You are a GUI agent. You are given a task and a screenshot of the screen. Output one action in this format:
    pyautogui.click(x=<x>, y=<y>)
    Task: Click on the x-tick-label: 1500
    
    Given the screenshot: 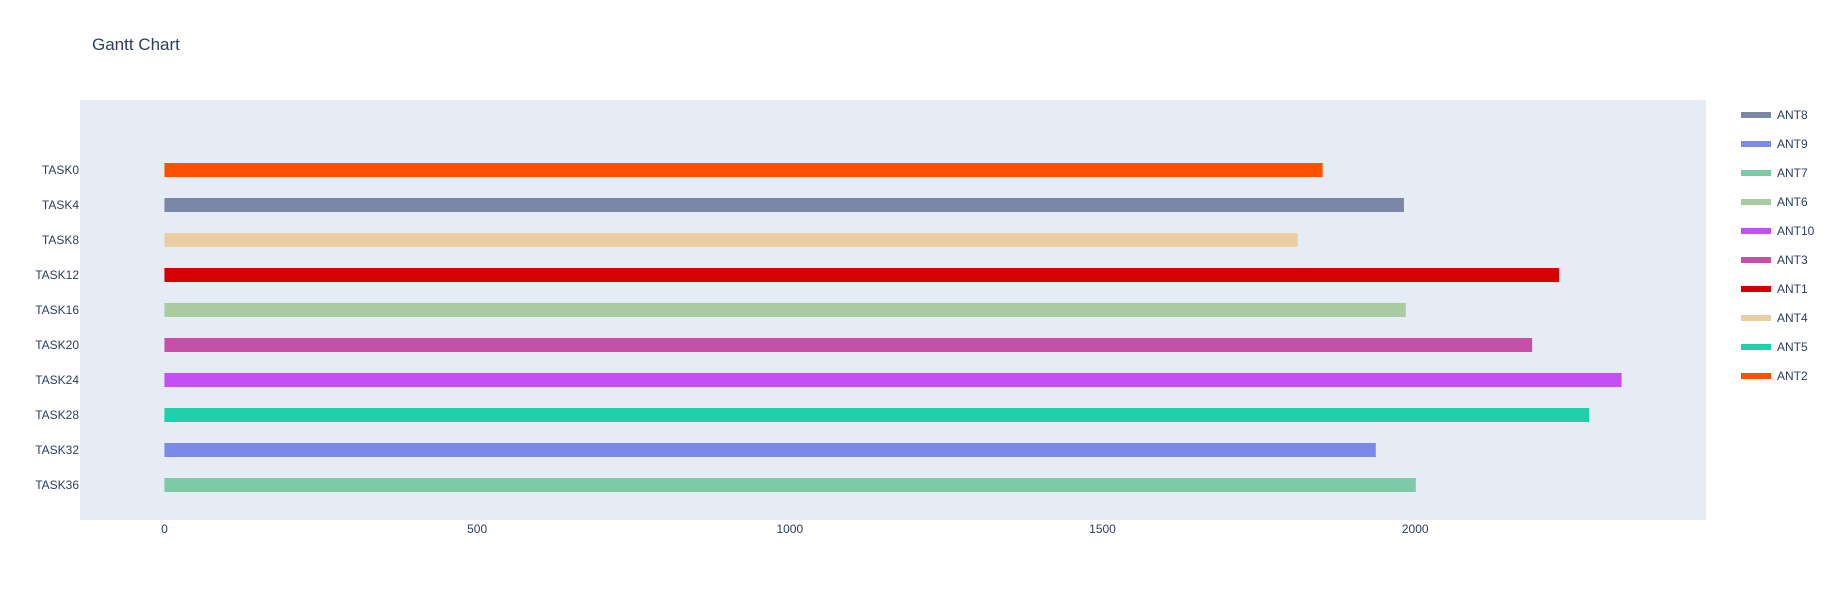 What is the action you would take?
    pyautogui.click(x=1102, y=529)
    